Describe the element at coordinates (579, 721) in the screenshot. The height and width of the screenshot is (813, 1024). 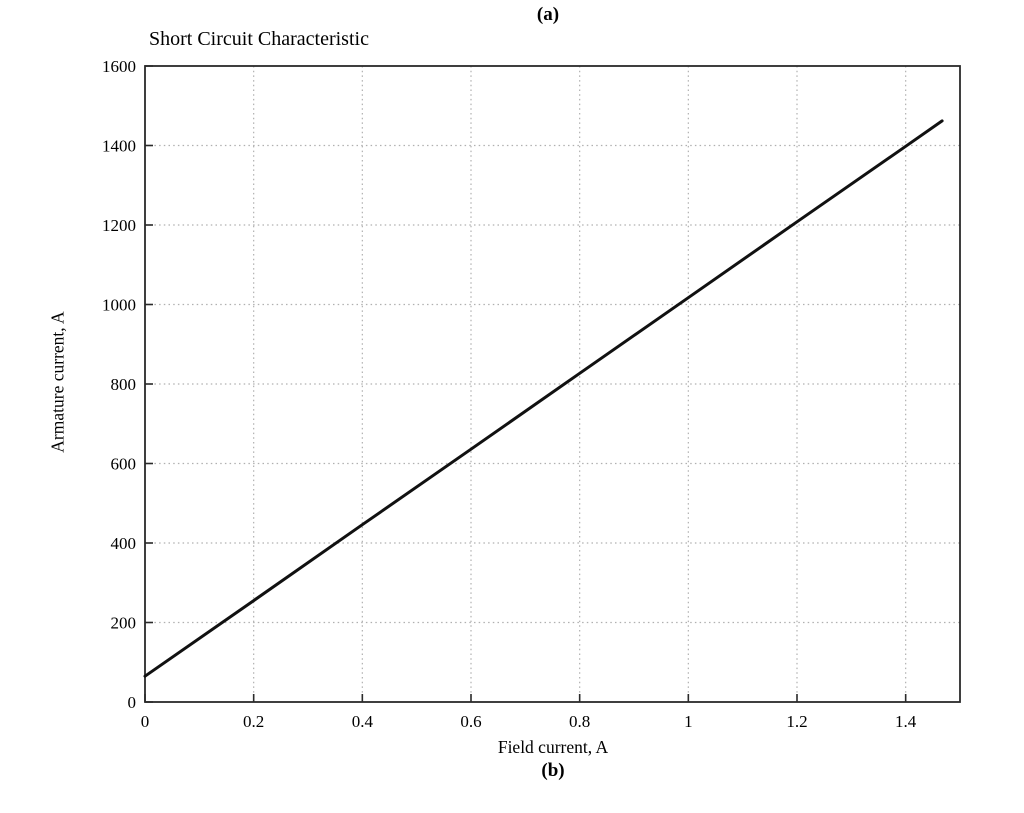
I see `x-tick-label: 0.8` at that location.